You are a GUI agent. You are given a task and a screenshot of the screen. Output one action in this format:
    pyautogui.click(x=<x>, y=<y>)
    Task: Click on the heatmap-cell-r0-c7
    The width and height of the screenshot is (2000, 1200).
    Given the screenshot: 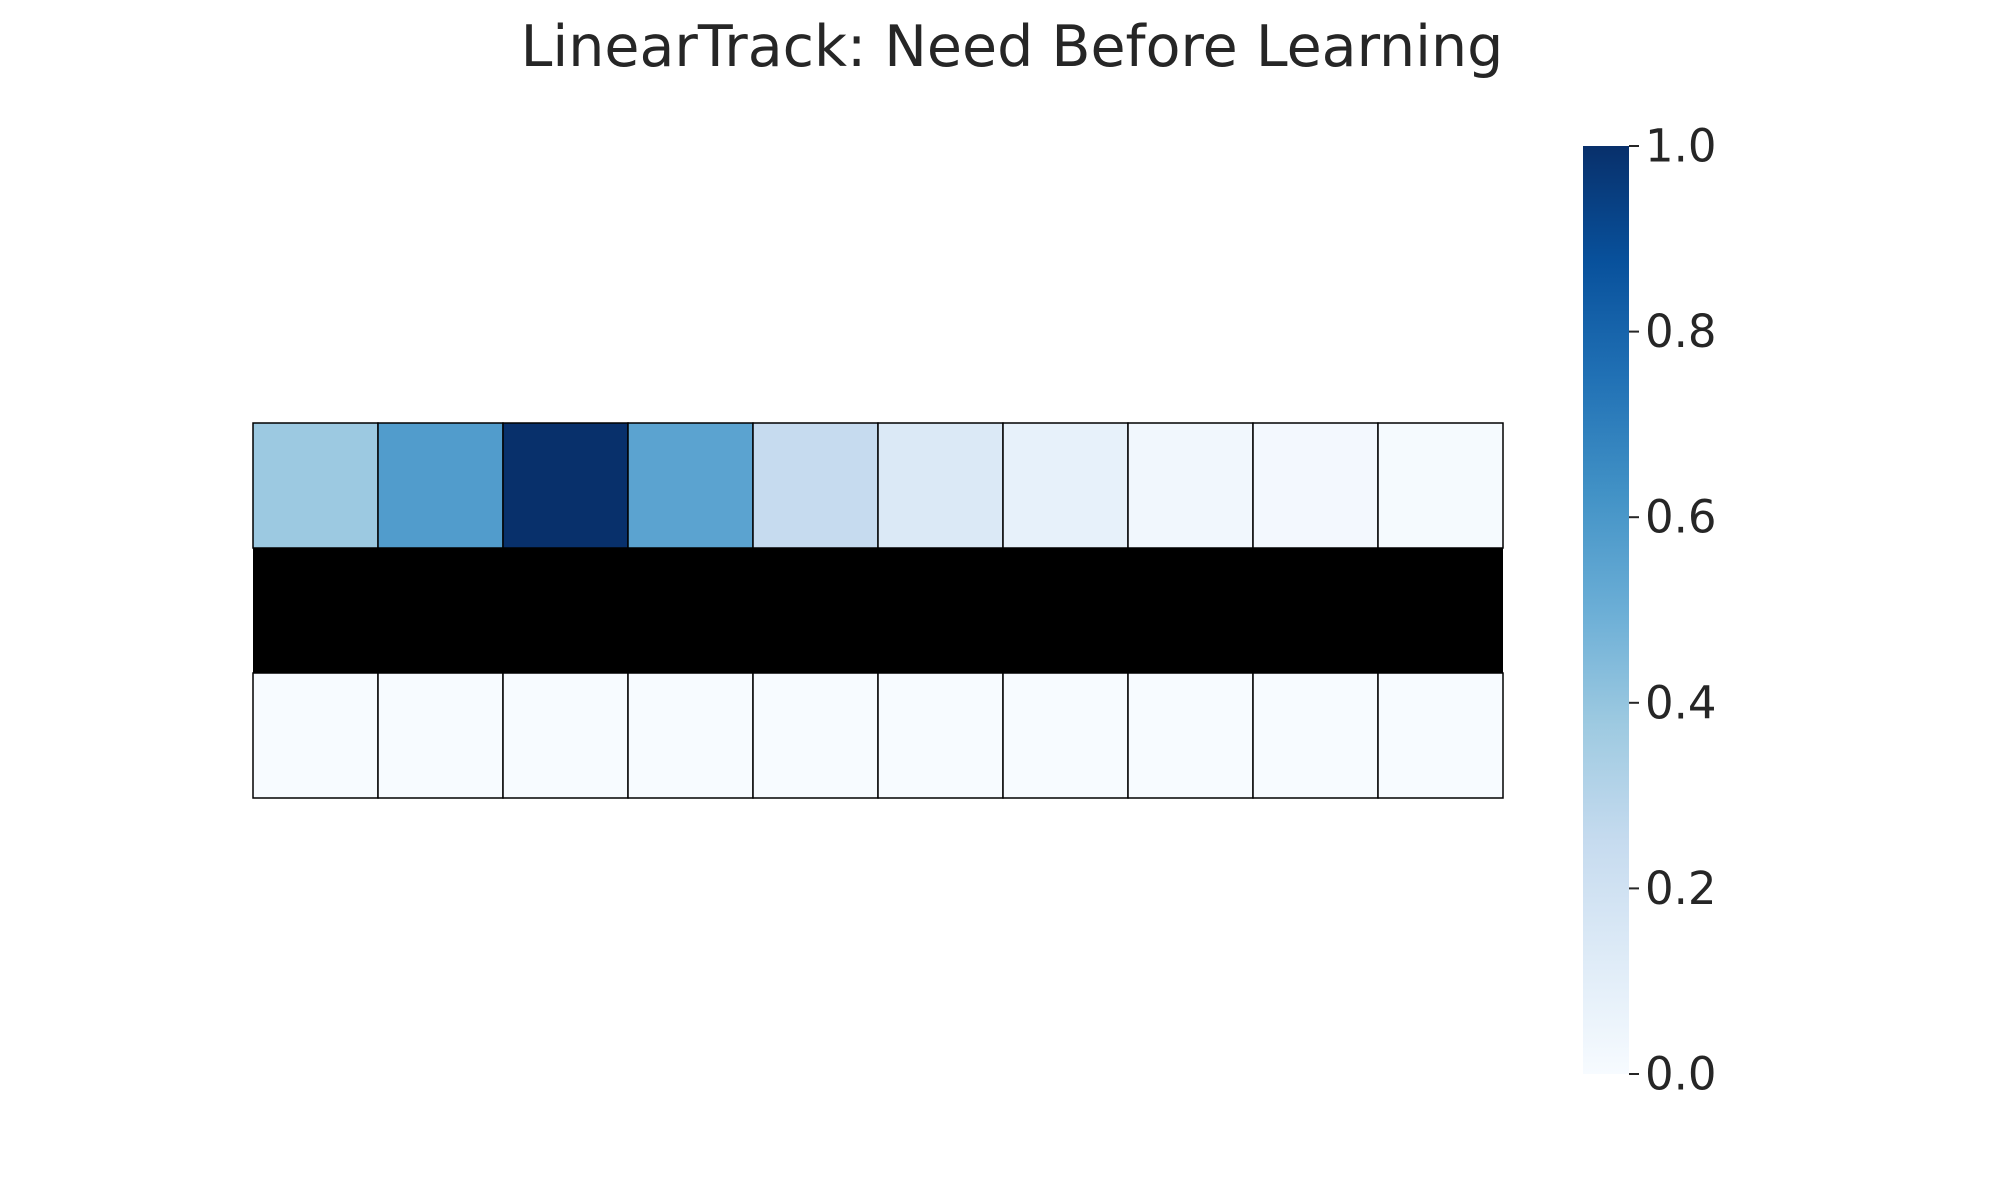 What is the action you would take?
    pyautogui.click(x=1190, y=485)
    